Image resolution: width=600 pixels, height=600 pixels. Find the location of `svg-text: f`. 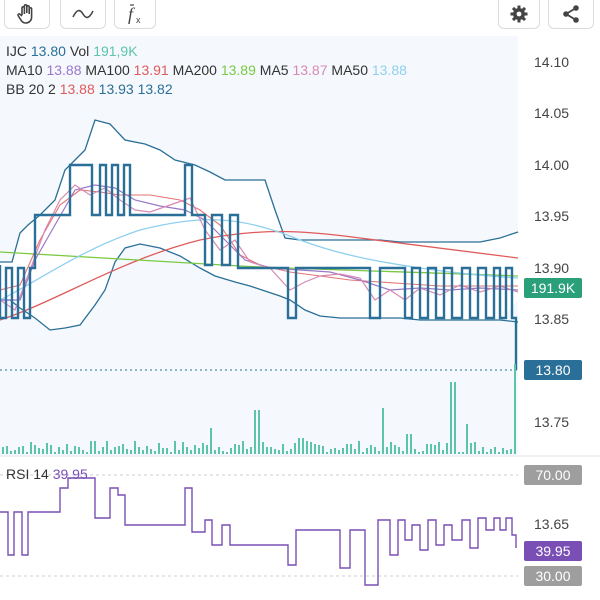

svg-text: f is located at coordinates (132, 14).